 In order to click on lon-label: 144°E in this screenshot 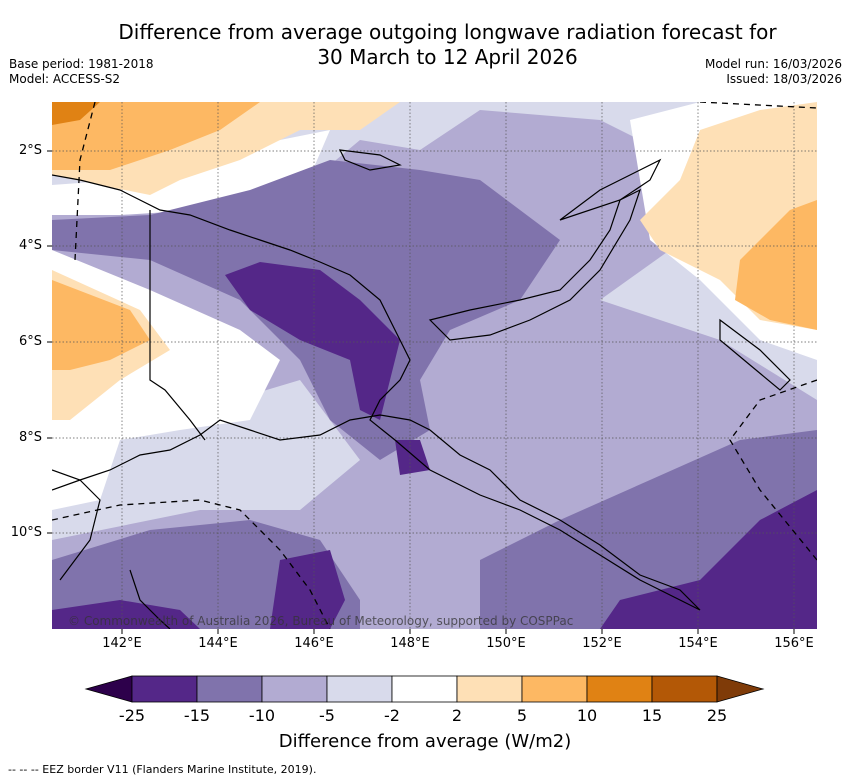, I will do `click(218, 643)`.